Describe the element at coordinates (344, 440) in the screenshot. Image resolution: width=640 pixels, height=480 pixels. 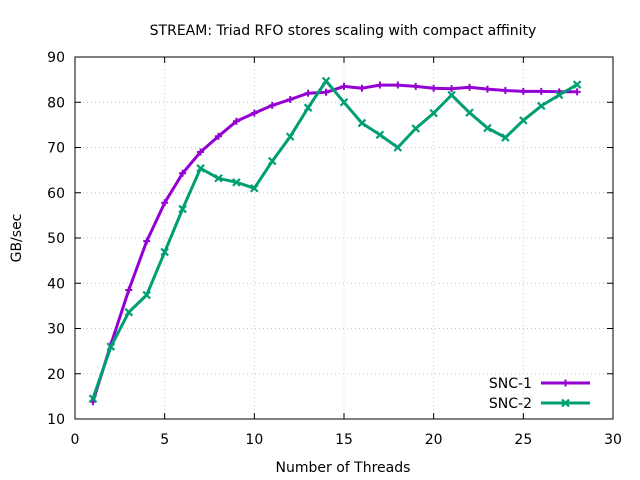
I see `x-tick-label: 15` at that location.